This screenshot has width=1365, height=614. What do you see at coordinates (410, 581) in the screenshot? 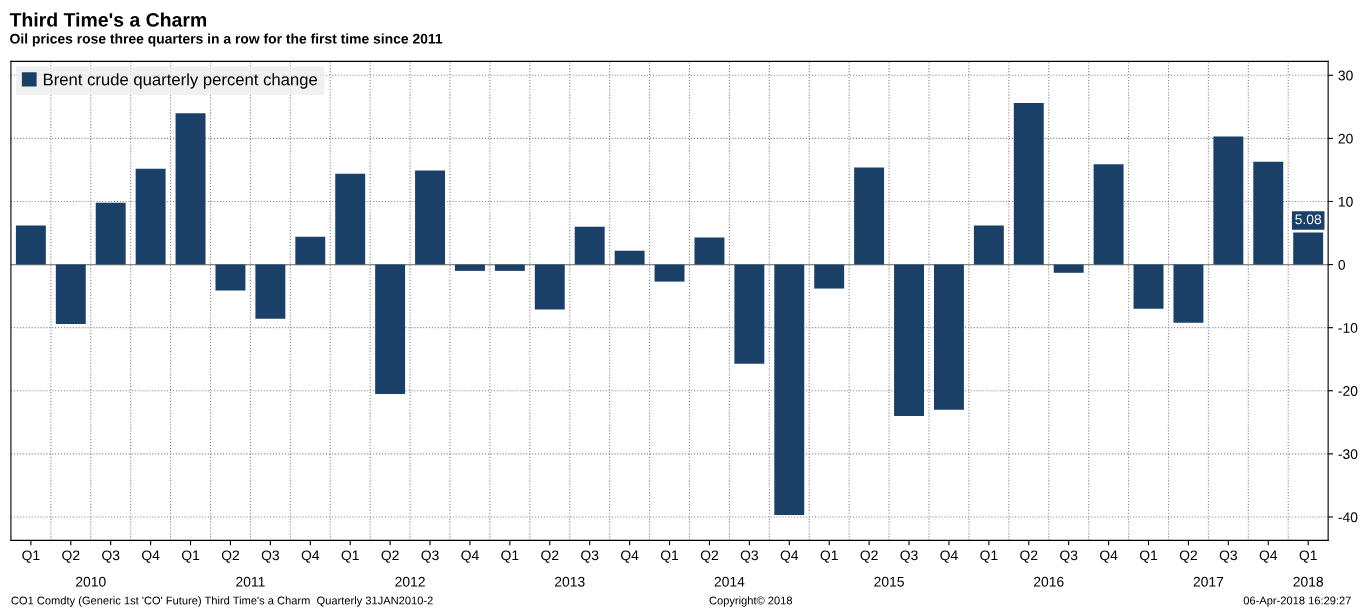
I see `text: 2012` at bounding box center [410, 581].